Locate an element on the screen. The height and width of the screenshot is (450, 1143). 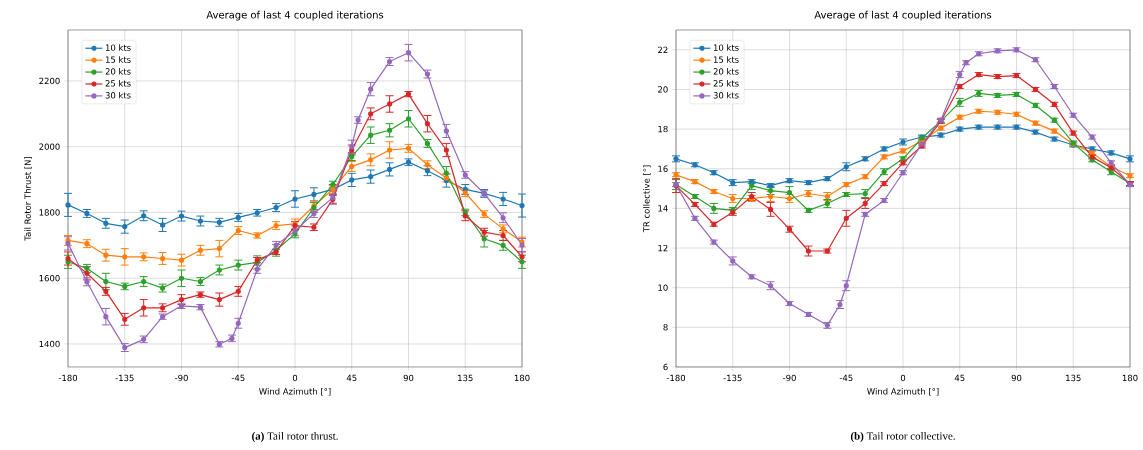
y-tick-label: 14 is located at coordinates (663, 208).